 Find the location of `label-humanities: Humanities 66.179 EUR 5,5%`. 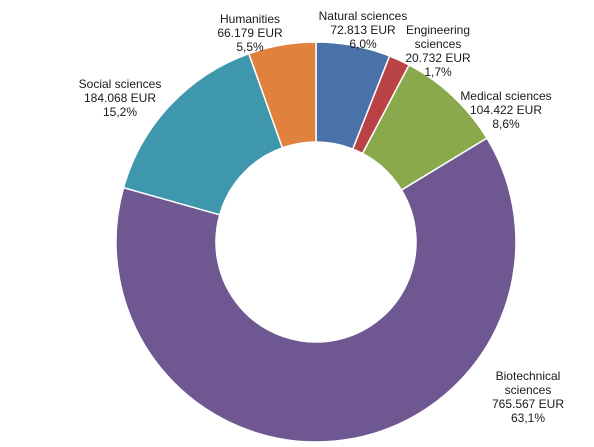

label-humanities: Humanities 66.179 EUR 5,5% is located at coordinates (250, 33).